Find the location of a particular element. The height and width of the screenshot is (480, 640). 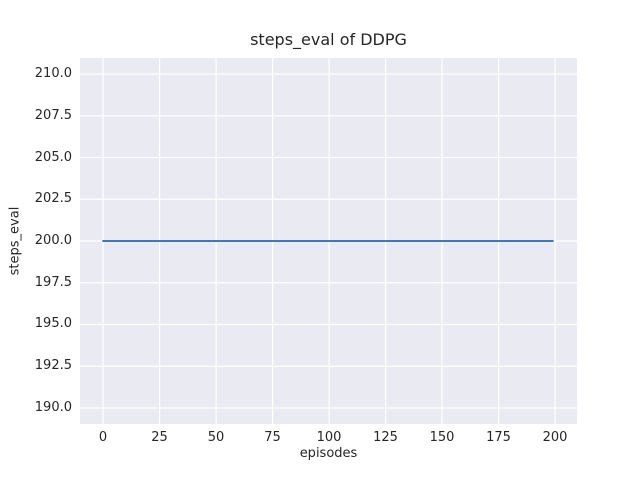

y-tick-label: 200.0 is located at coordinates (53, 240).